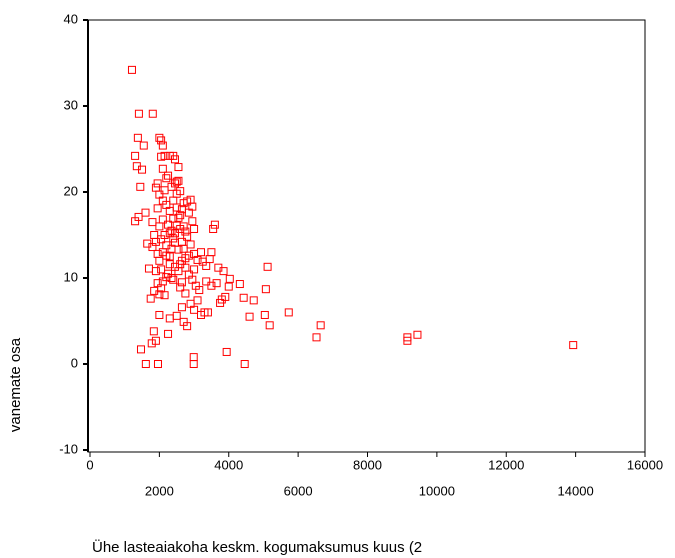 The width and height of the screenshot is (675, 558). Describe the element at coordinates (159, 490) in the screenshot. I see `x-tick-label: 2000` at that location.